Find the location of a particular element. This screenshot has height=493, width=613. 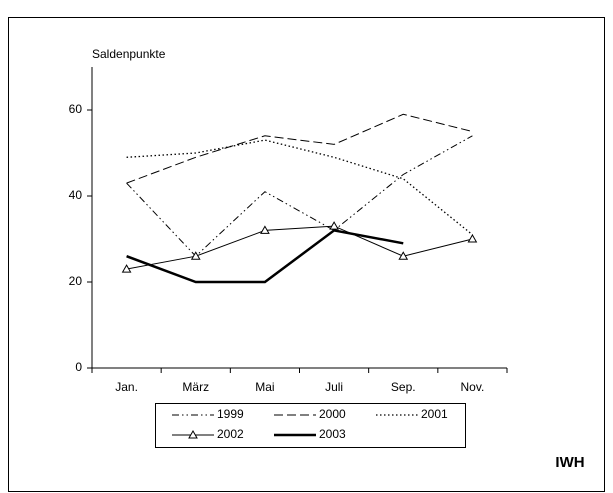

x-tick-label: Mai is located at coordinates (264, 387).